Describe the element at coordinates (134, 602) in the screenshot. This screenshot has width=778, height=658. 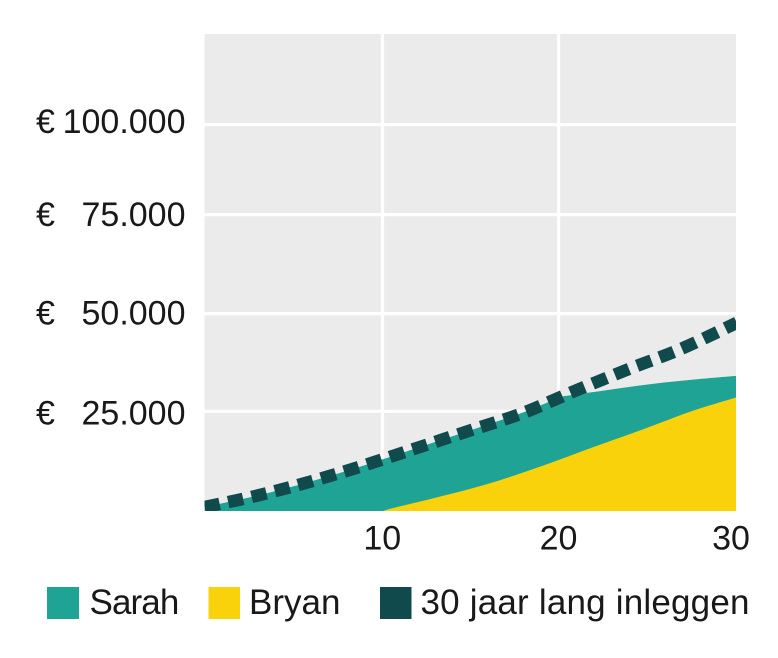
I see `svg-text: Sarah` at that location.